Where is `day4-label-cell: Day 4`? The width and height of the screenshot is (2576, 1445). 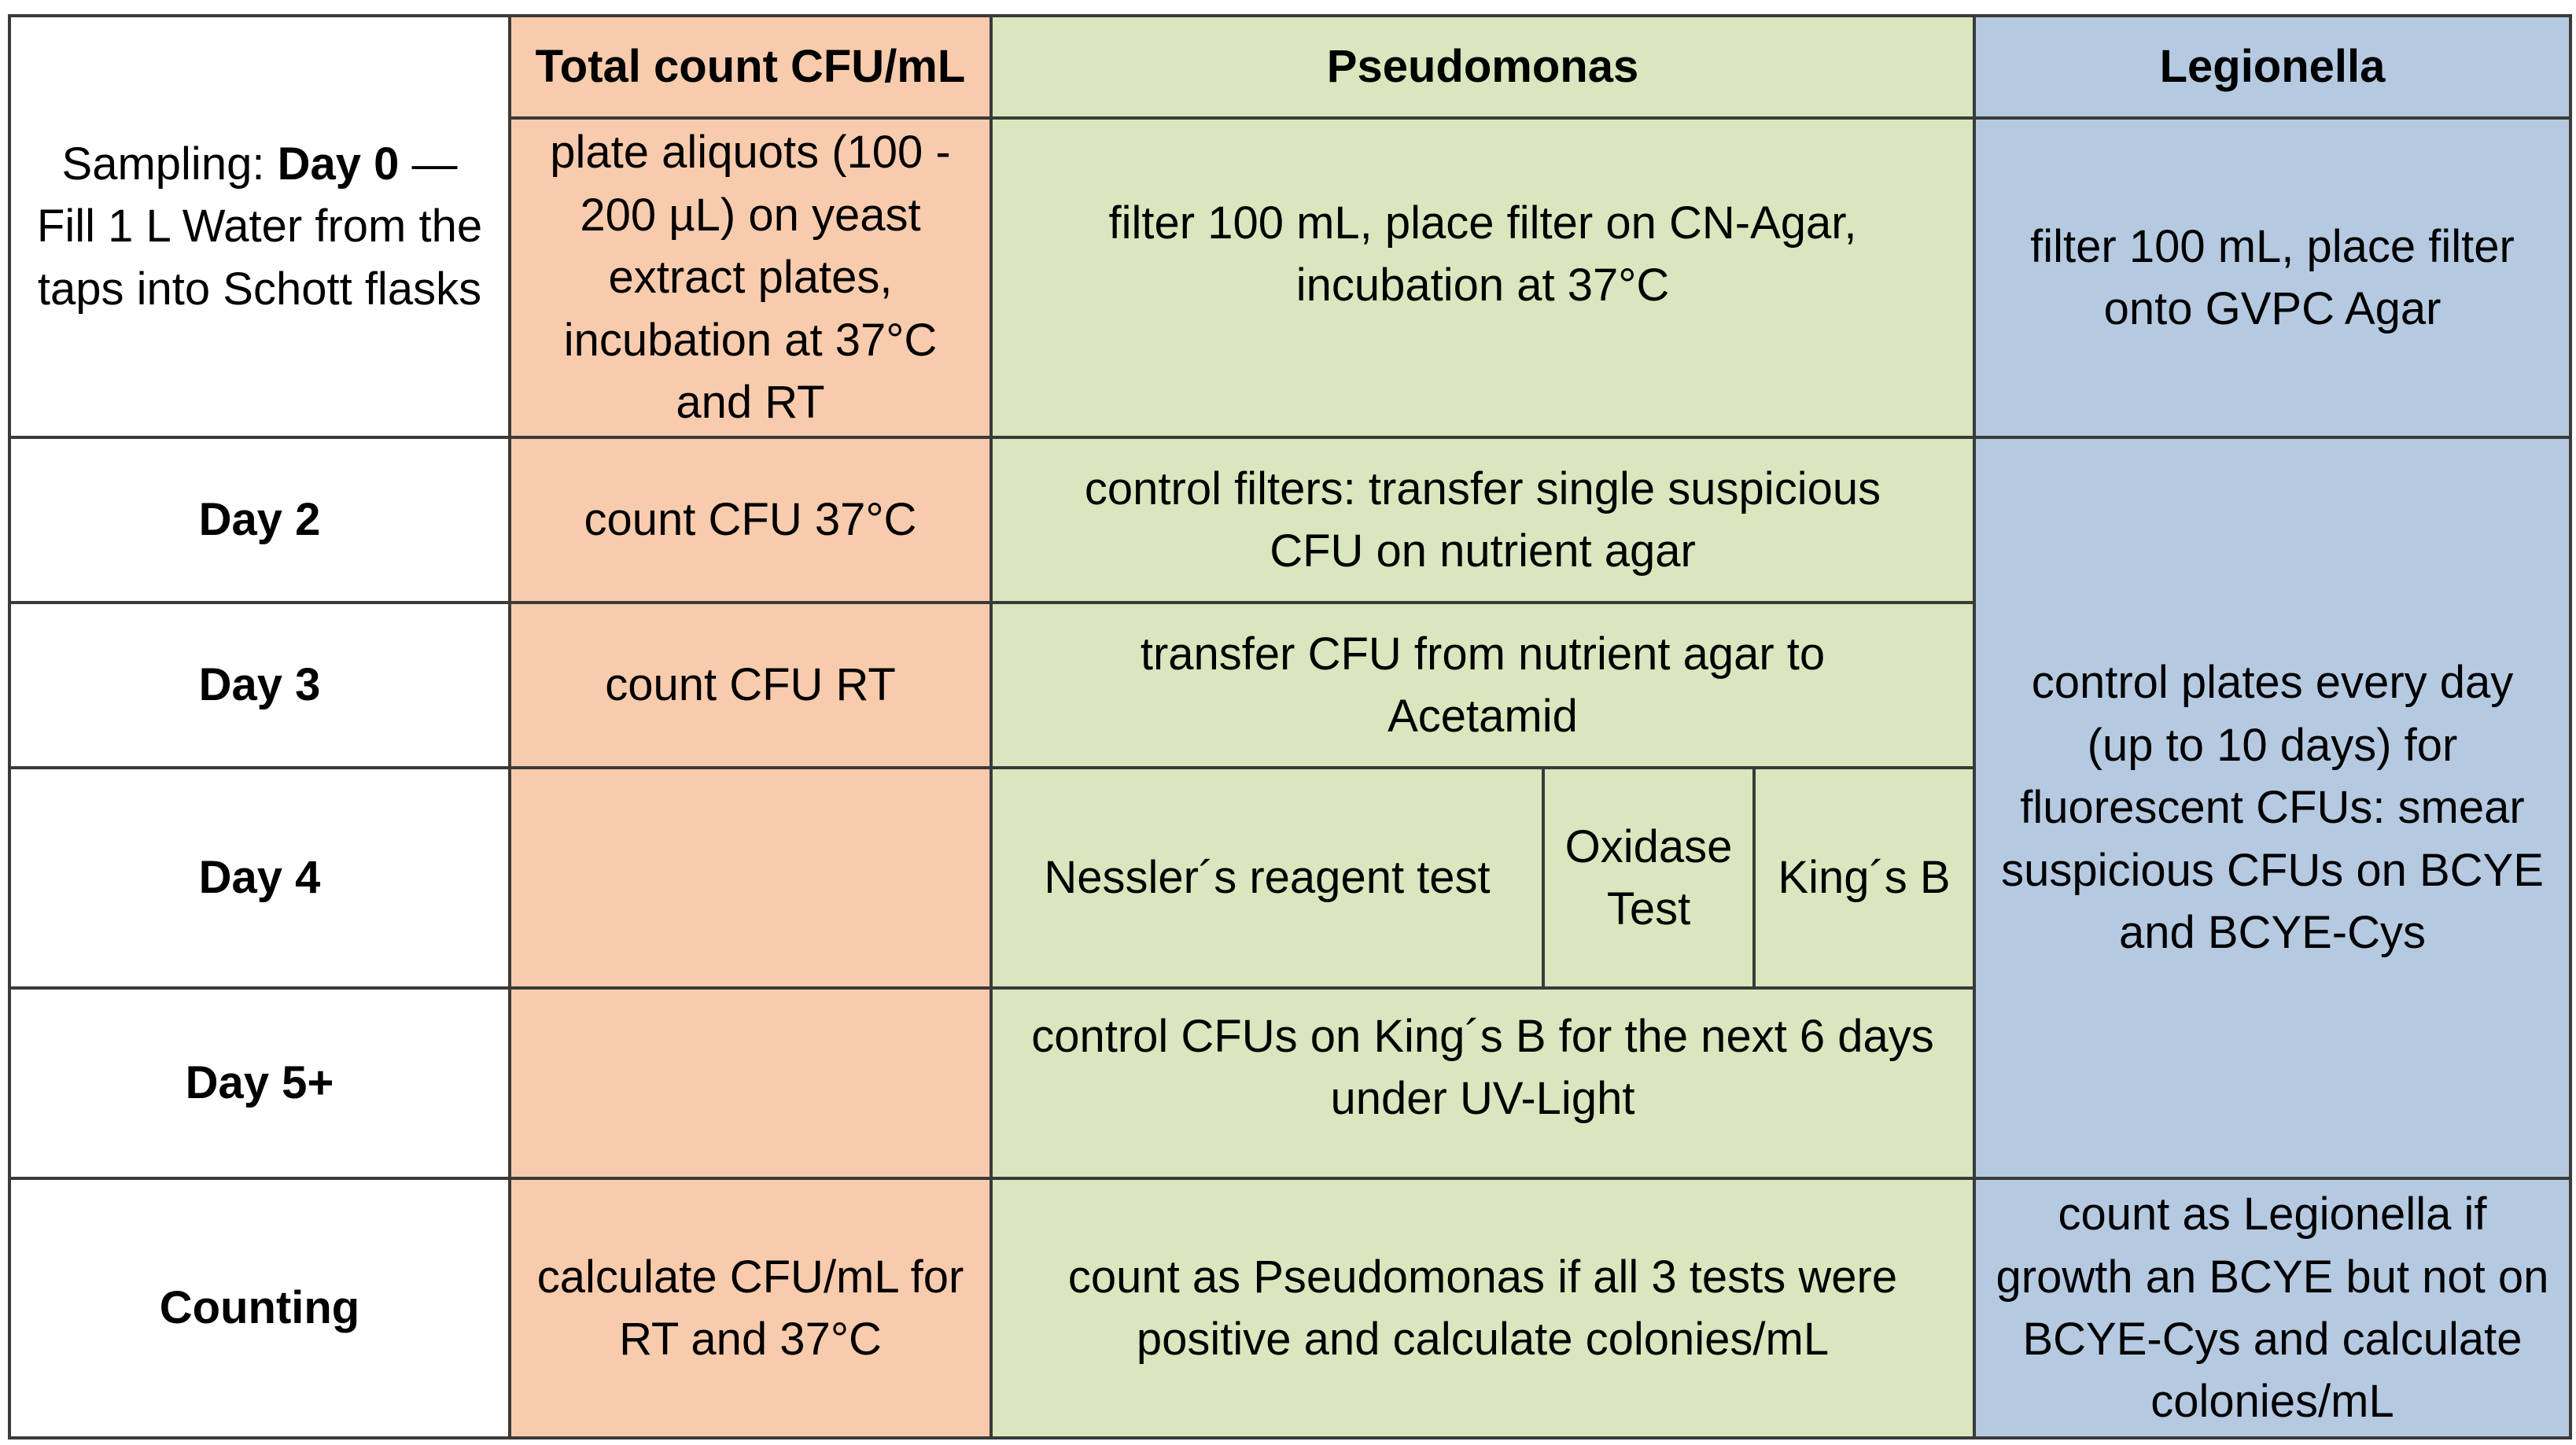 day4-label-cell: Day 4 is located at coordinates (259, 878).